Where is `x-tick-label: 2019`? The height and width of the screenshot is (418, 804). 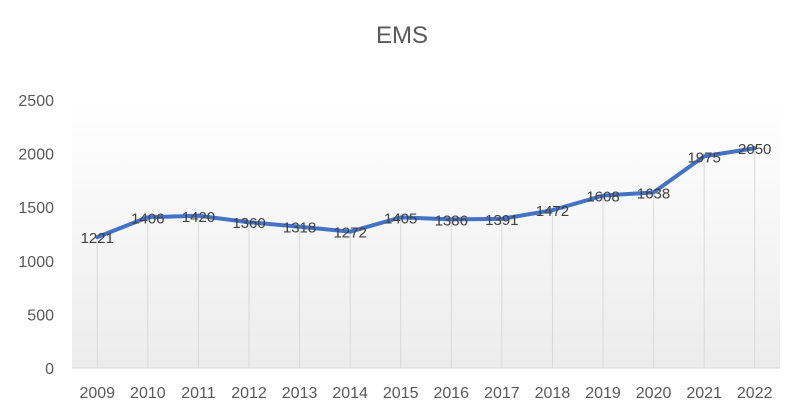
x-tick-label: 2019 is located at coordinates (603, 393).